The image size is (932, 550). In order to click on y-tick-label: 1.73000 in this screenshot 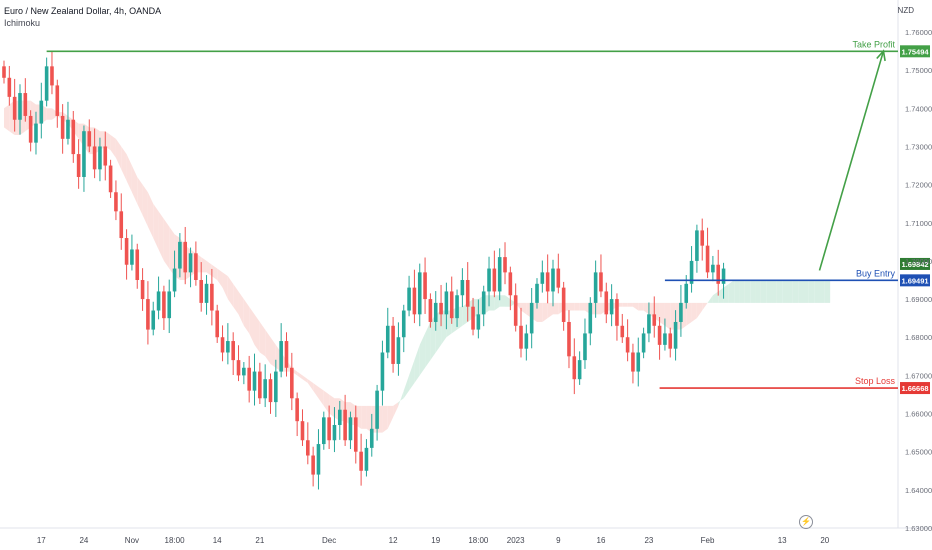, I will do `click(918, 146)`.